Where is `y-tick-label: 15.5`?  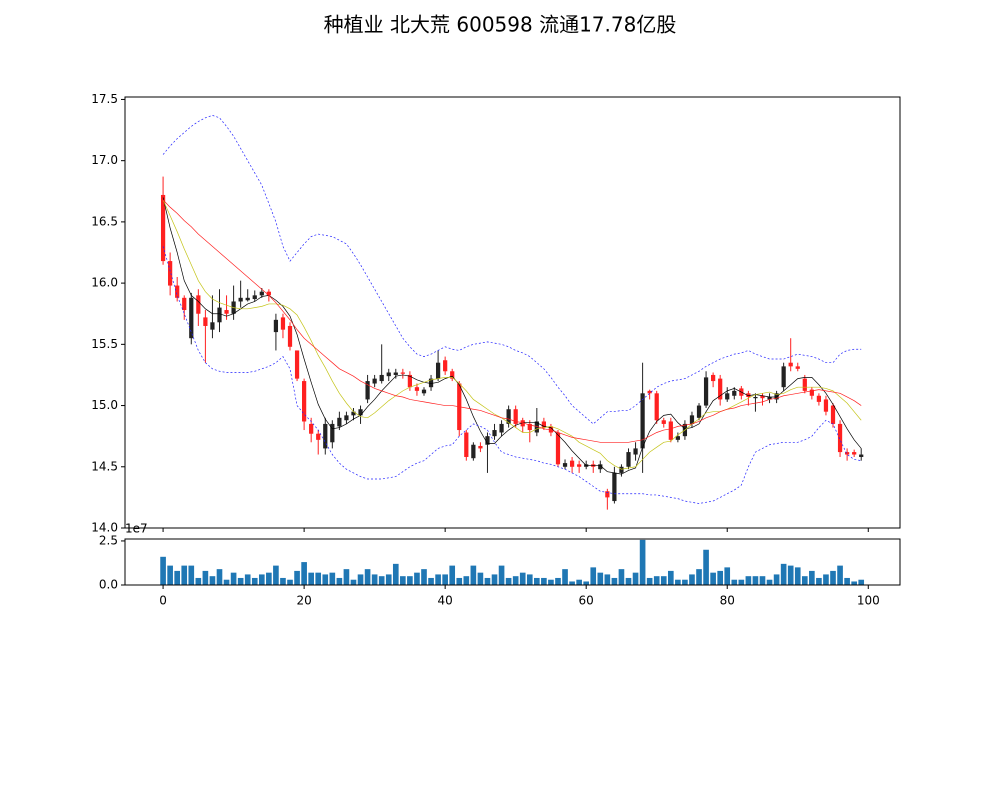 y-tick-label: 15.5 is located at coordinates (104, 344).